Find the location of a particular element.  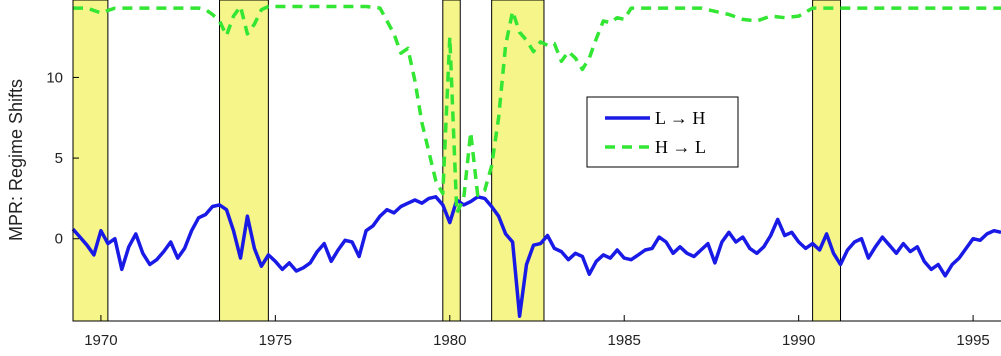

x-tick-label: 1980 is located at coordinates (449, 340).